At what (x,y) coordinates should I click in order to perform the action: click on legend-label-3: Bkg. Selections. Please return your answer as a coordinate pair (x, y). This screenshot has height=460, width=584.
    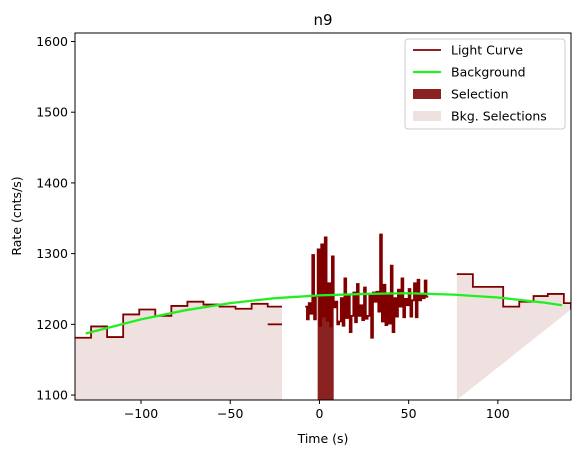
    Looking at the image, I should click on (499, 116).